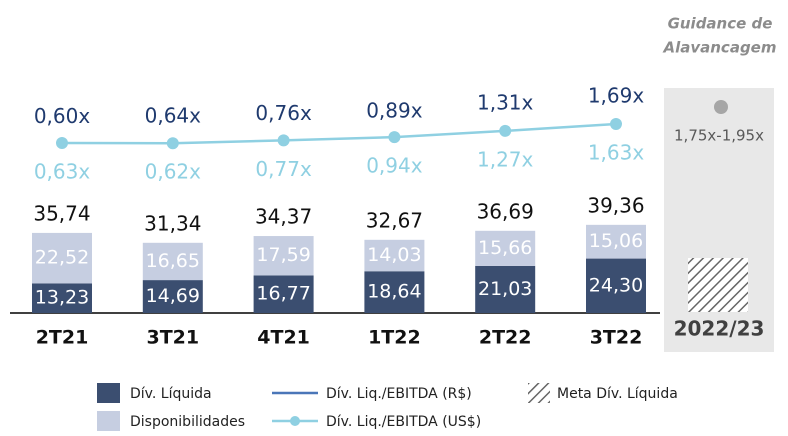 This screenshot has width=788, height=436. What do you see at coordinates (61, 213) in the screenshot?
I see `total-label: 35,74` at bounding box center [61, 213].